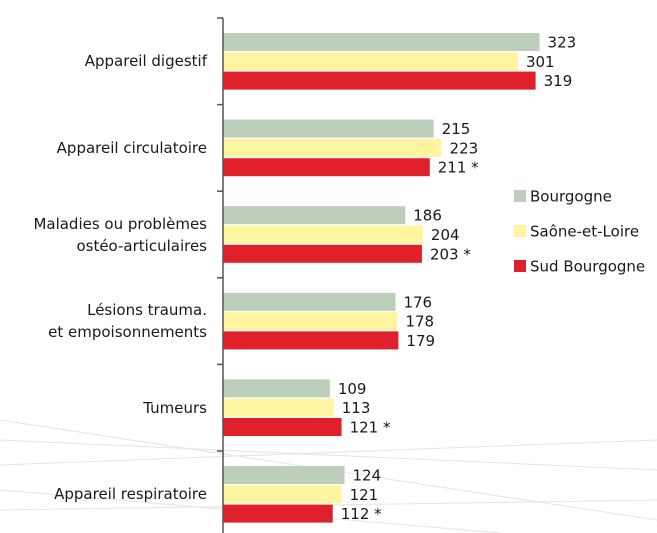 The image size is (657, 533). What do you see at coordinates (571, 197) in the screenshot?
I see `legend-label: Bourgogne` at bounding box center [571, 197].